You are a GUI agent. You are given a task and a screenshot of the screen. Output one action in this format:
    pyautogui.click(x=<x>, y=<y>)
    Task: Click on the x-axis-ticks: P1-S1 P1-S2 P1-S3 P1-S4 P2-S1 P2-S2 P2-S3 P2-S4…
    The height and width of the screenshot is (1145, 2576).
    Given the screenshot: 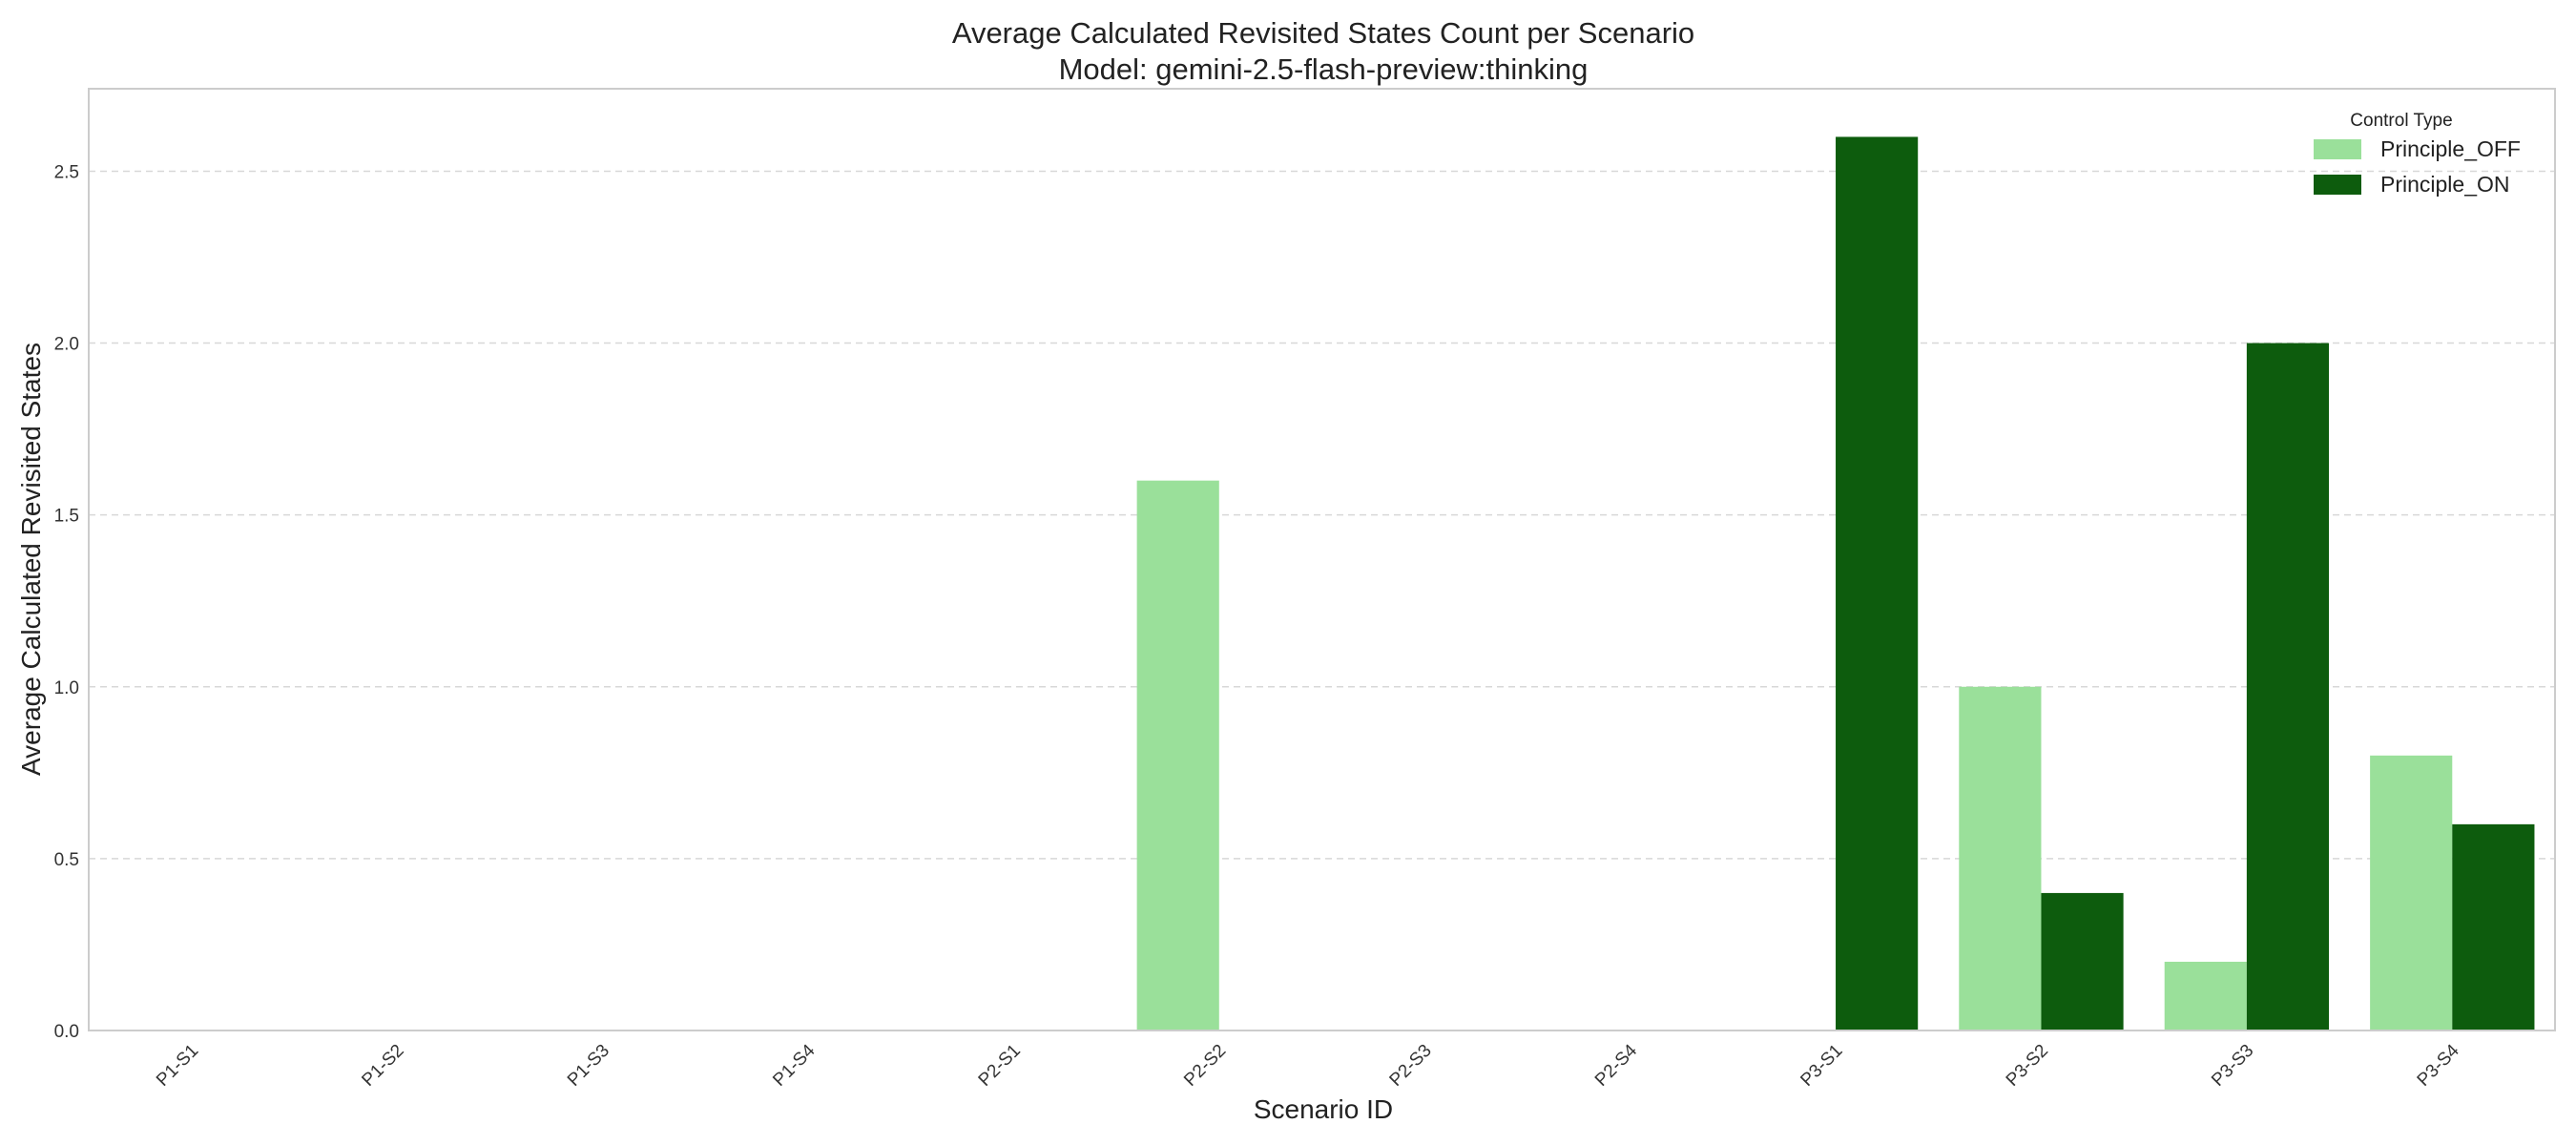 What is the action you would take?
    pyautogui.click(x=1308, y=1065)
    